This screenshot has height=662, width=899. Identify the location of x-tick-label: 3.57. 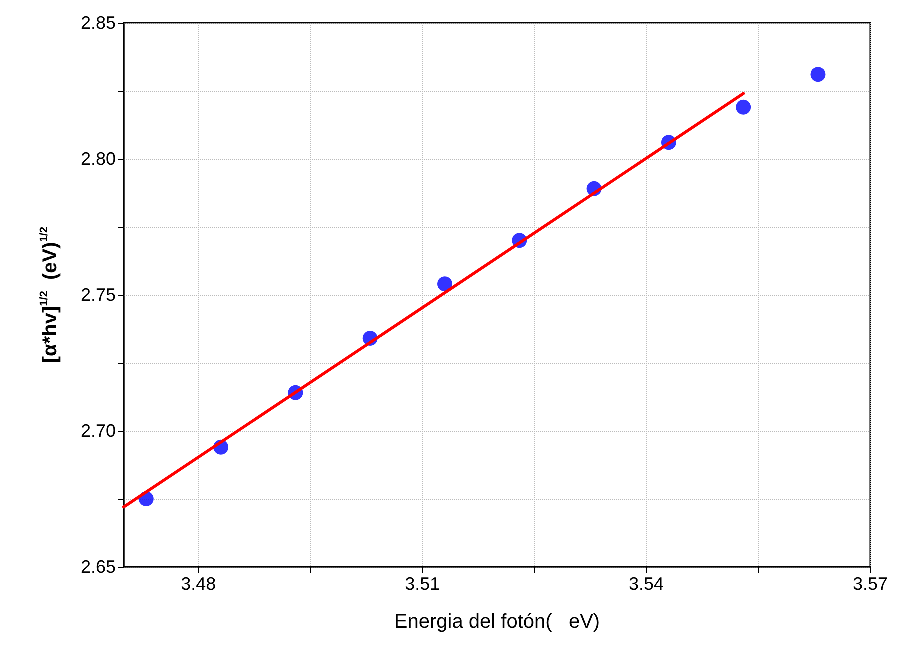
(870, 584).